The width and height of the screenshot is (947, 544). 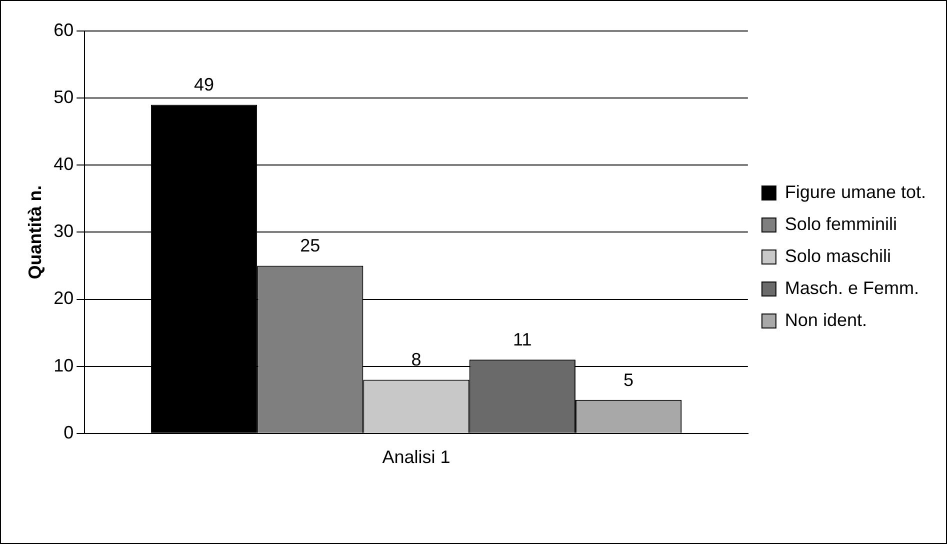 What do you see at coordinates (629, 380) in the screenshot?
I see `data-label: 5` at bounding box center [629, 380].